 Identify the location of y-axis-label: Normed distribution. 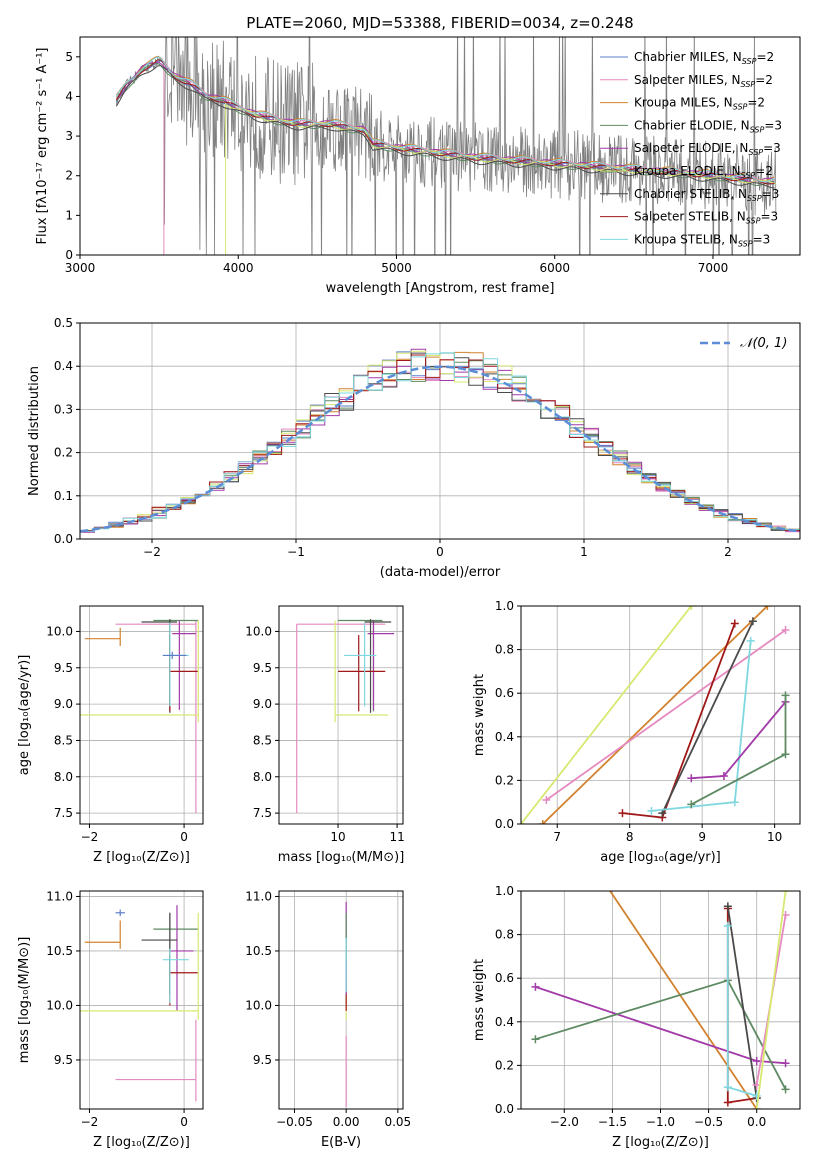
(34, 431).